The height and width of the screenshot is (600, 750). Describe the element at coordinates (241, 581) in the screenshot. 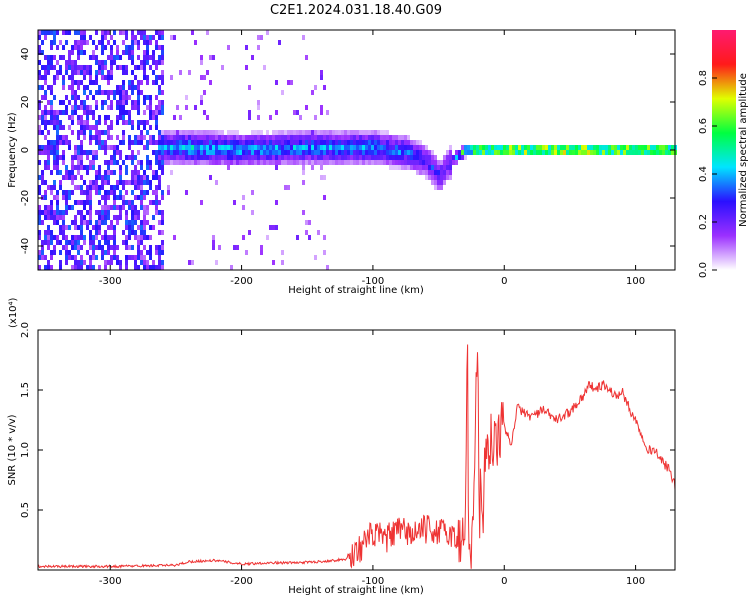

I see `snr-x-tick-label: -200` at that location.